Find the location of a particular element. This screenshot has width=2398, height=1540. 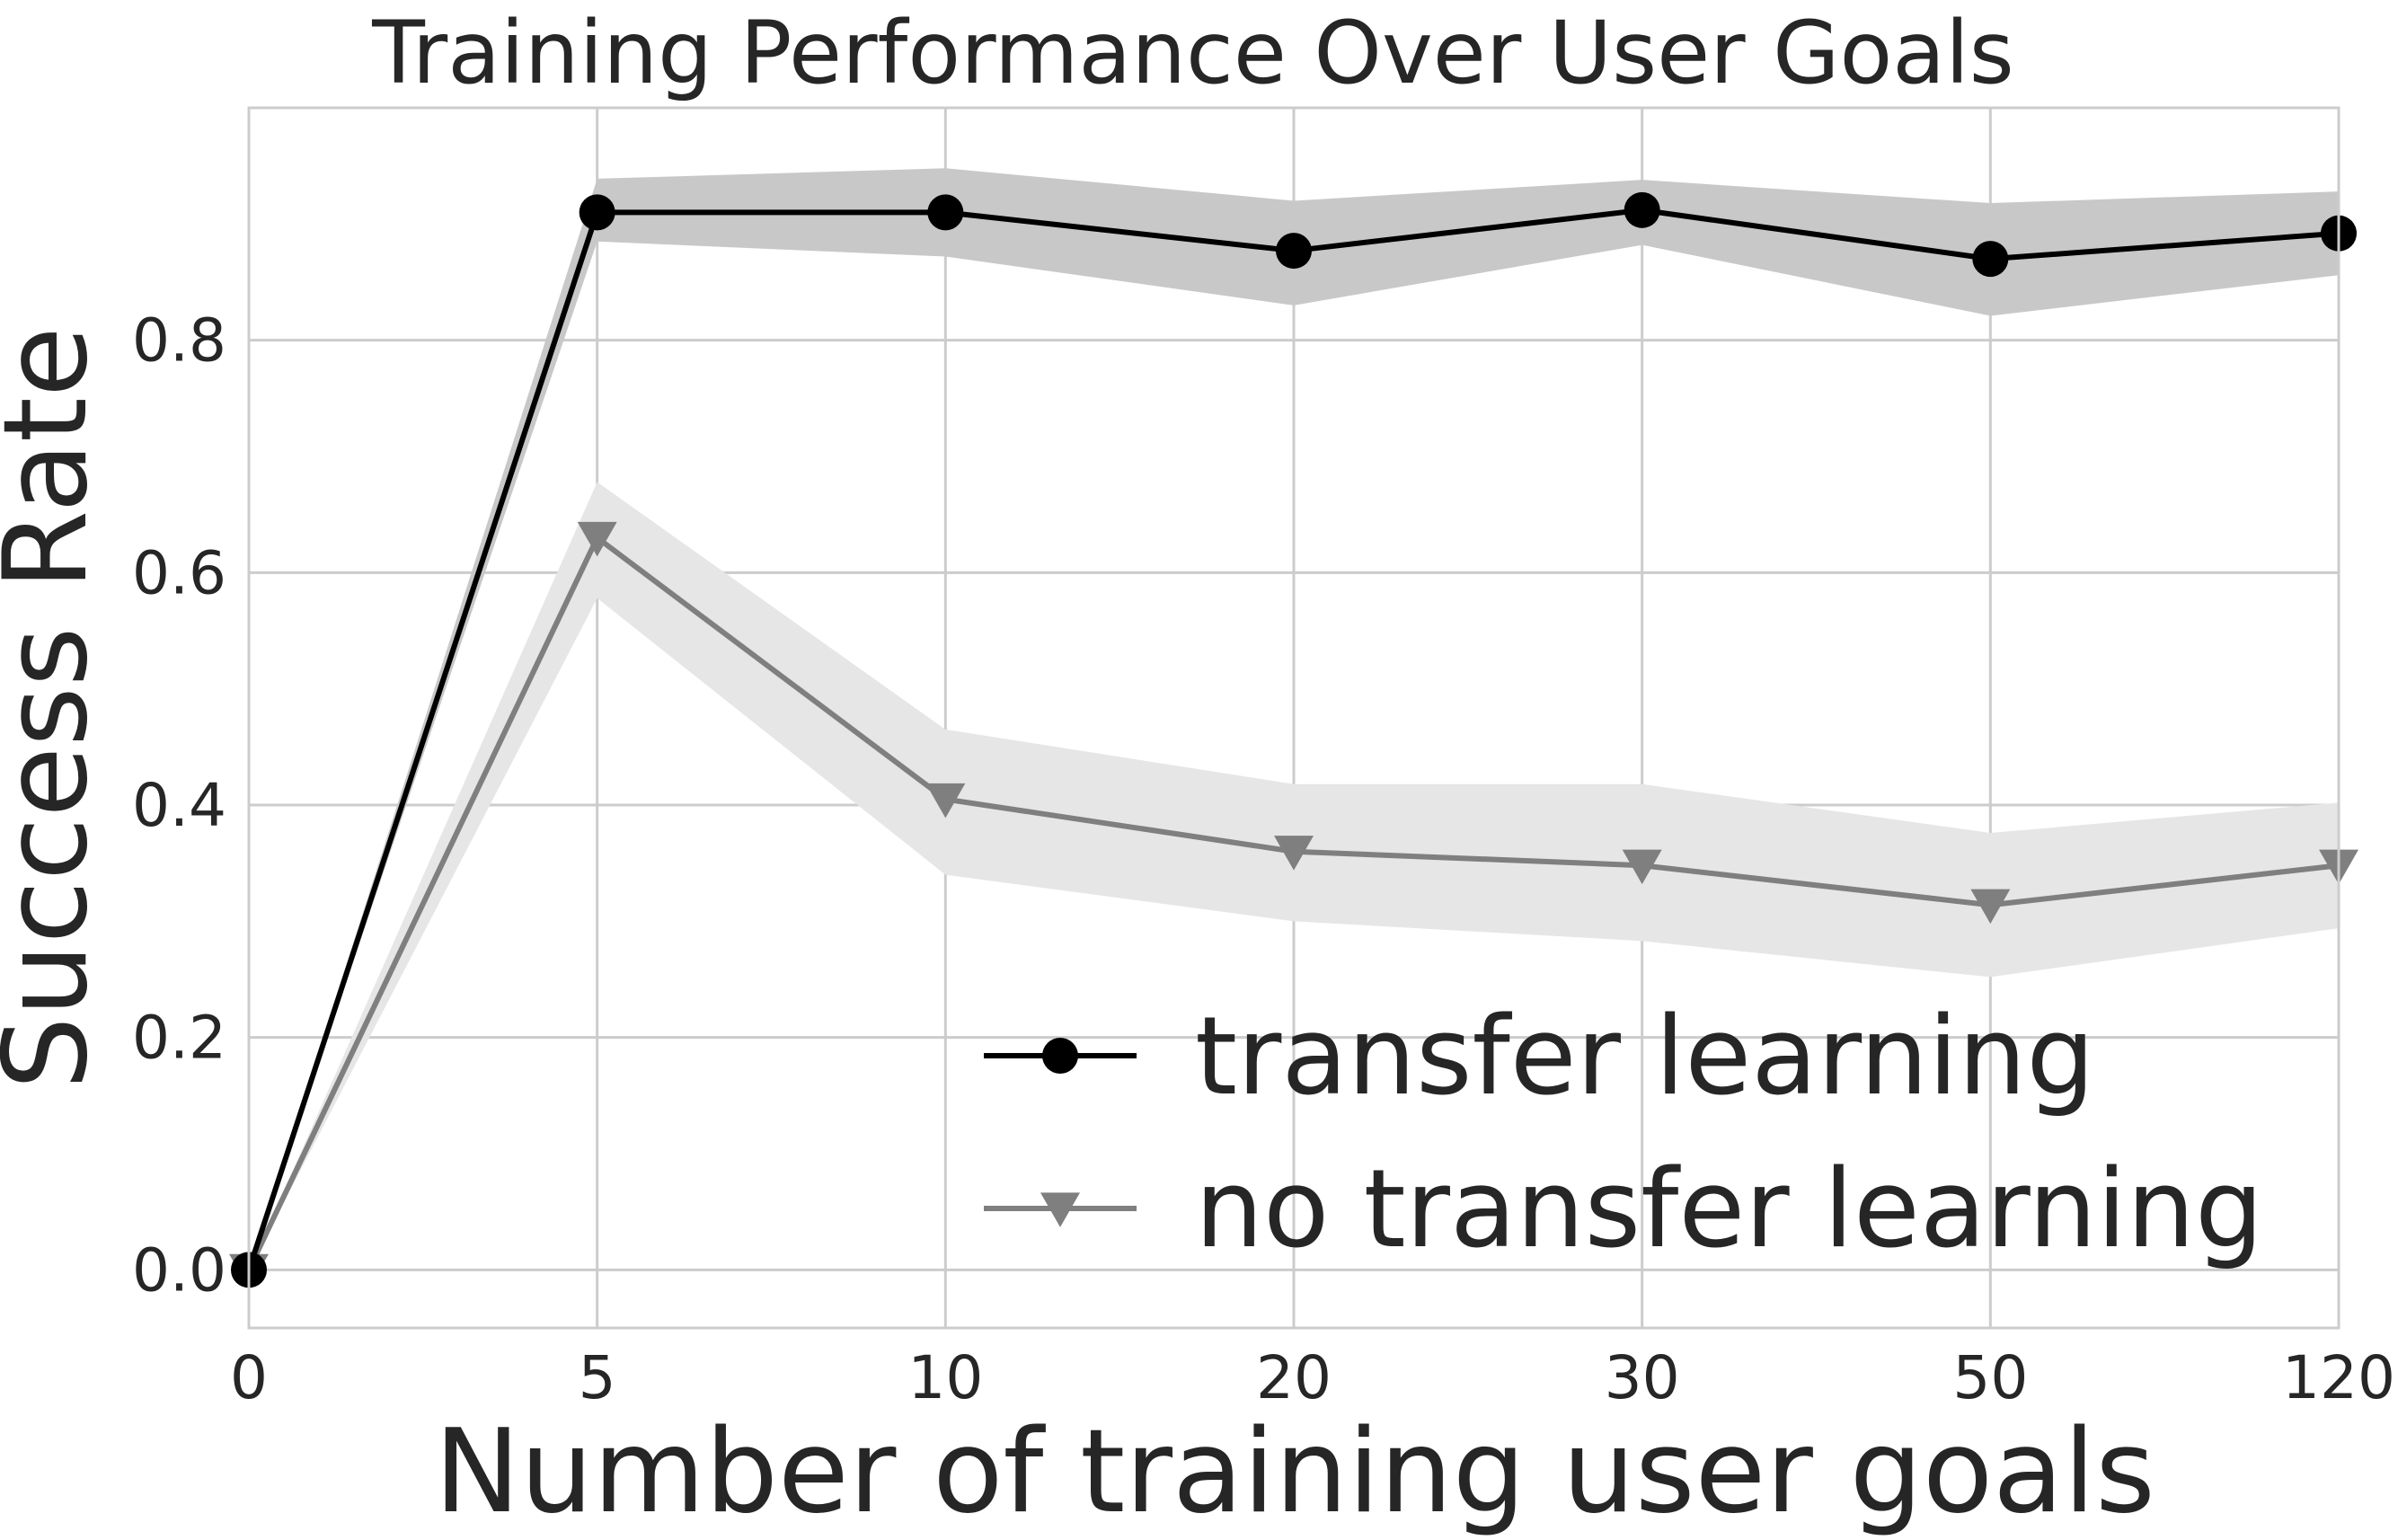

x-tick-label: 20 is located at coordinates (1294, 1377).